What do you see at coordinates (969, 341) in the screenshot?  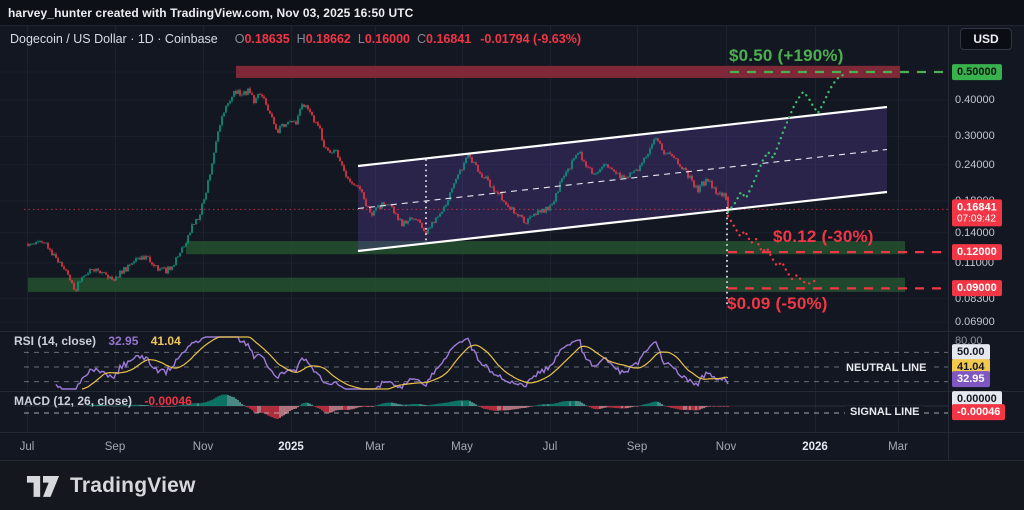 I see `indicator-axis-badge: 80.00` at bounding box center [969, 341].